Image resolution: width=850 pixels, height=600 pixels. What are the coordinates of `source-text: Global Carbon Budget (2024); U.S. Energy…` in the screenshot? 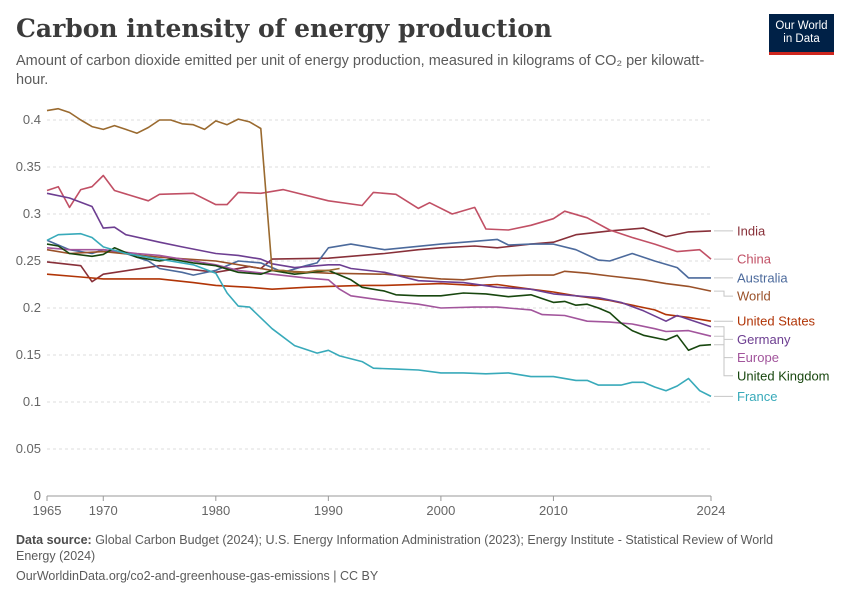 It's located at (395, 548).